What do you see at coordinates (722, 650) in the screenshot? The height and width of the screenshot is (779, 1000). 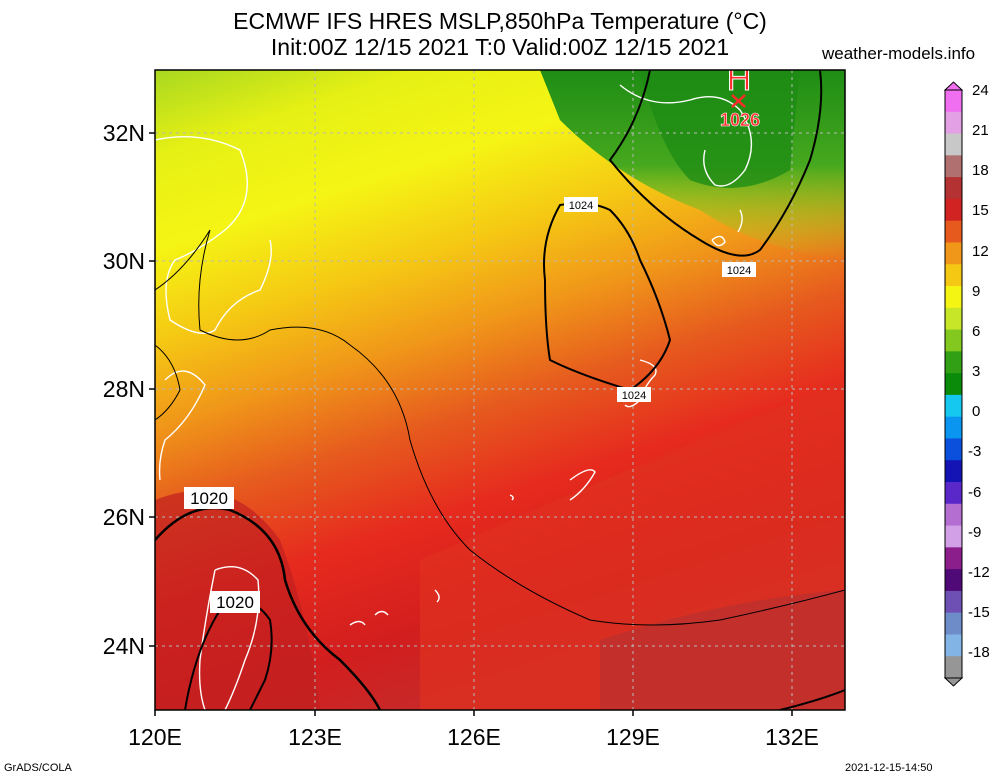 I see `warm-core` at bounding box center [722, 650].